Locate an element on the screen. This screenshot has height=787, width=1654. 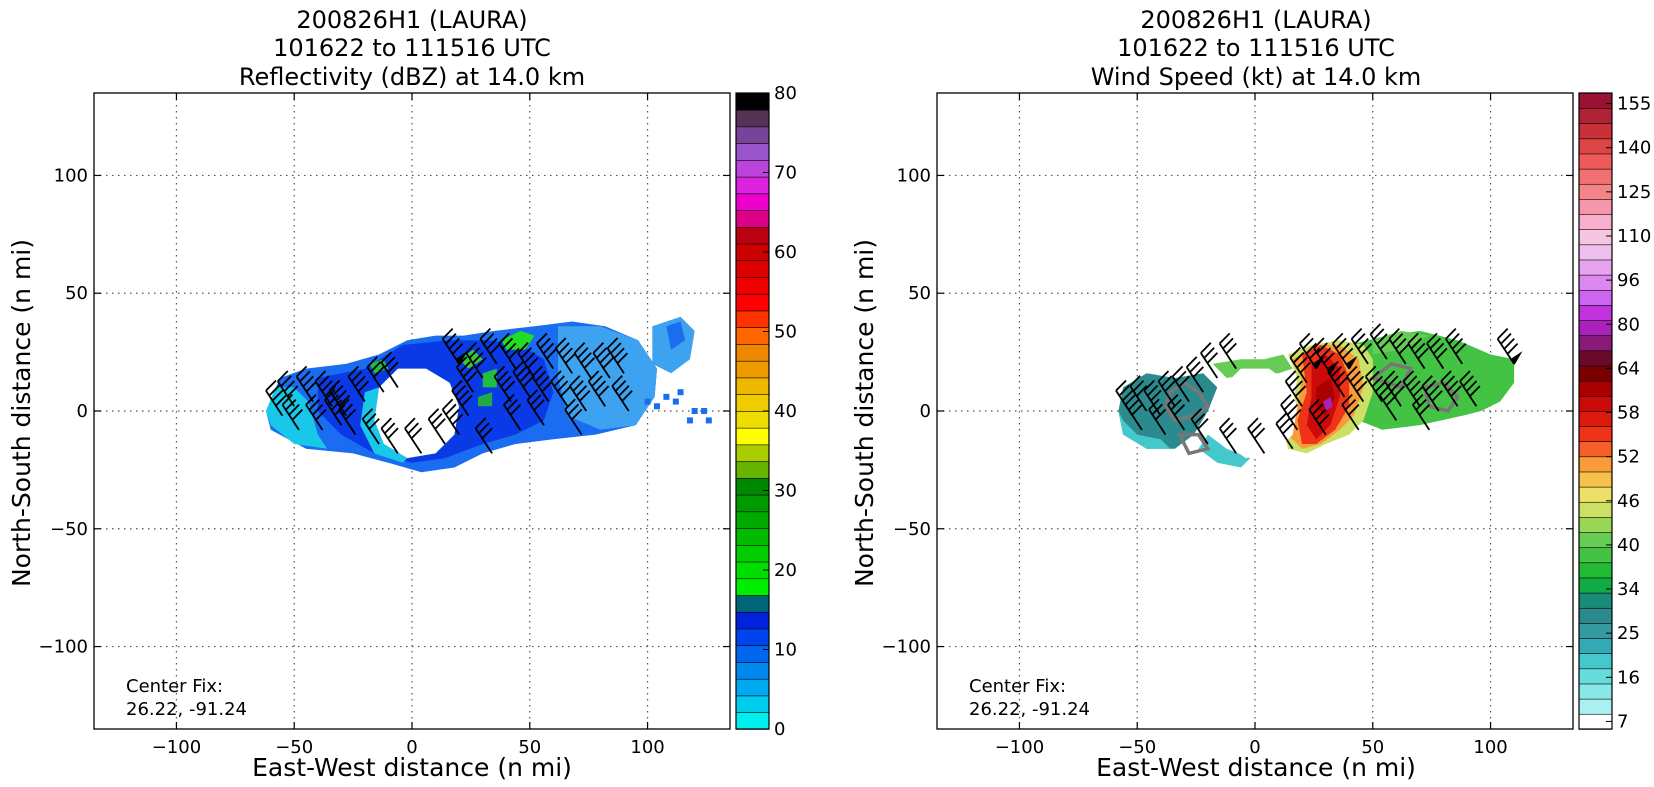
region-echo-east-light is located at coordinates (607, 378).